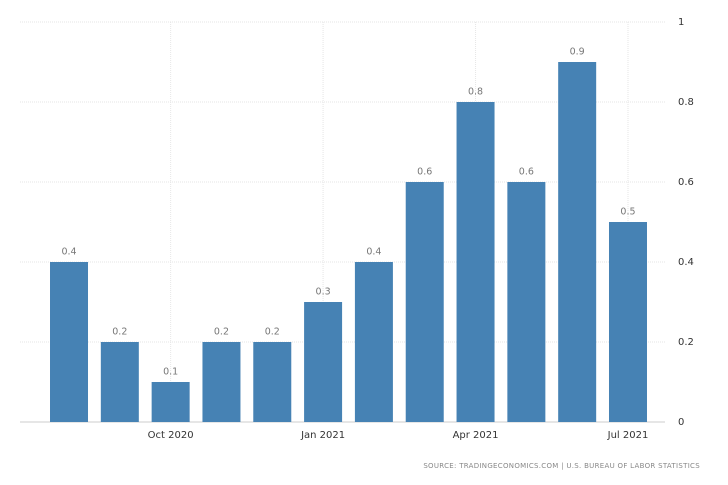 The image size is (728, 485). What do you see at coordinates (686, 342) in the screenshot?
I see `y-tick-label: 0.2` at bounding box center [686, 342].